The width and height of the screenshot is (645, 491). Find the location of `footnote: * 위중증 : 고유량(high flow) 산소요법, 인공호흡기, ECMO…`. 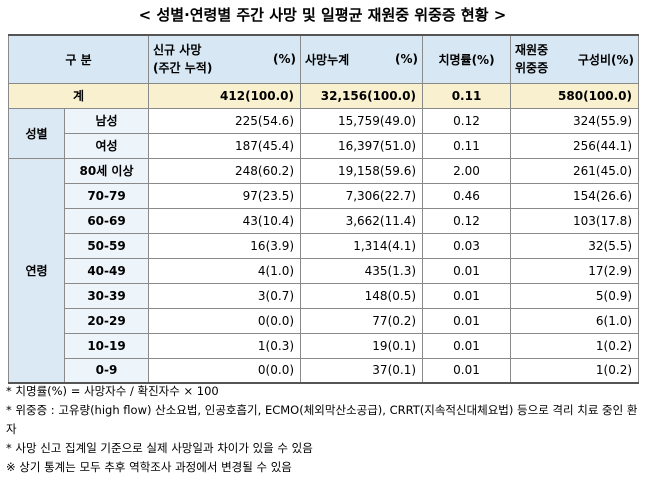

footnote: * 위중증 : 고유량(high flow) 산소요법, 인공호흡기, ECMO… is located at coordinates (322, 419).